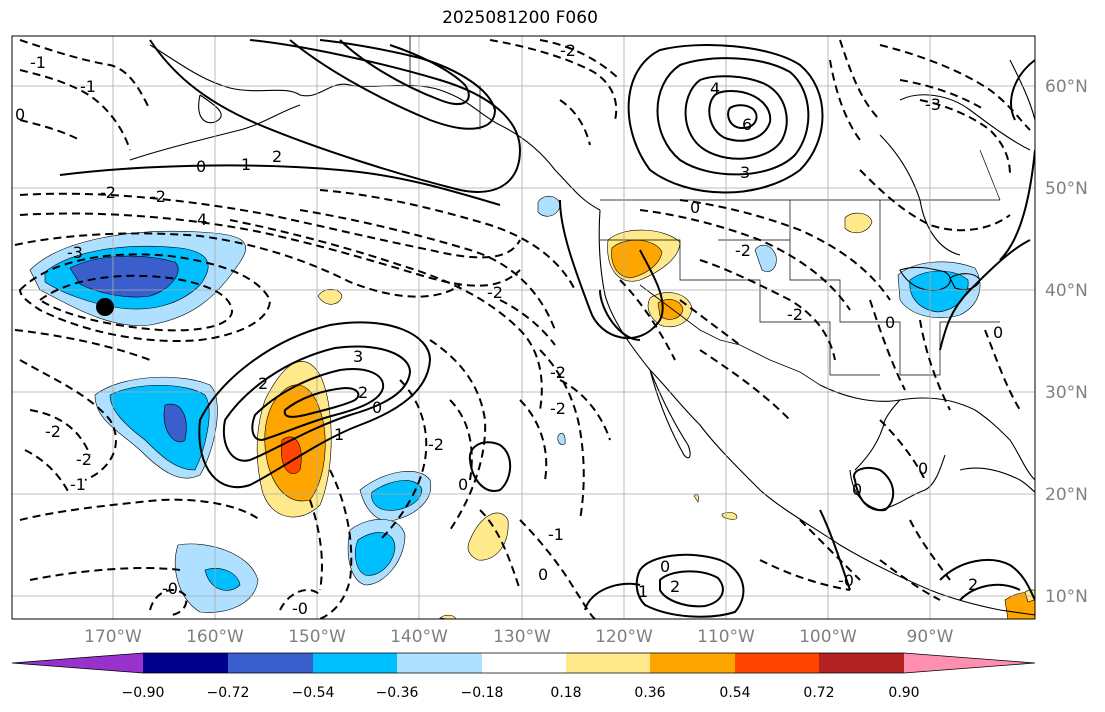 This screenshot has height=712, width=1105. I want to click on location-marker, so click(105, 307).